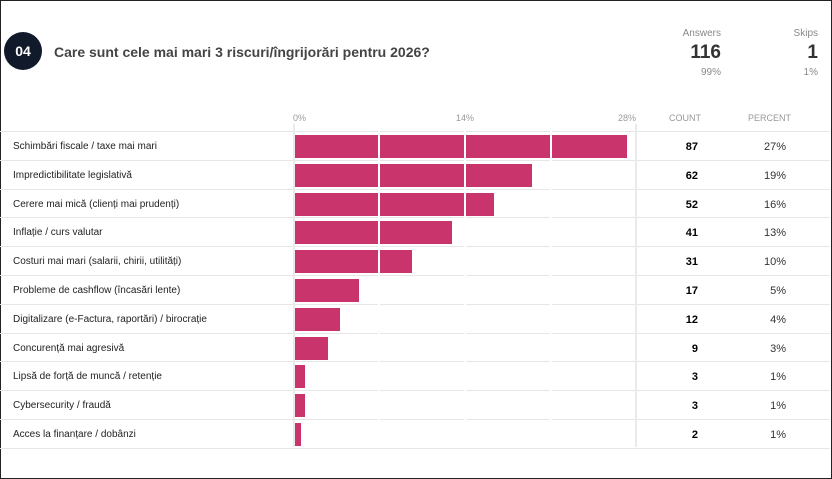 The height and width of the screenshot is (479, 832). What do you see at coordinates (810, 72) in the screenshot?
I see `skips-percent: 1%` at bounding box center [810, 72].